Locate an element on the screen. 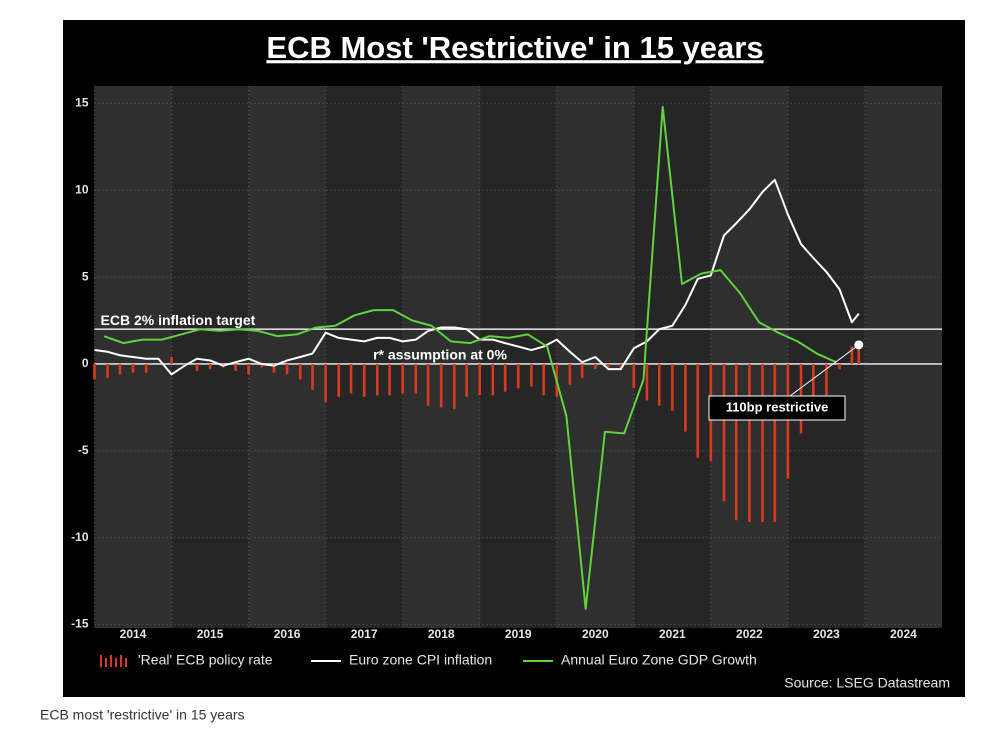 This screenshot has width=1005, height=742. x-tick-label: 2023 is located at coordinates (826, 634).